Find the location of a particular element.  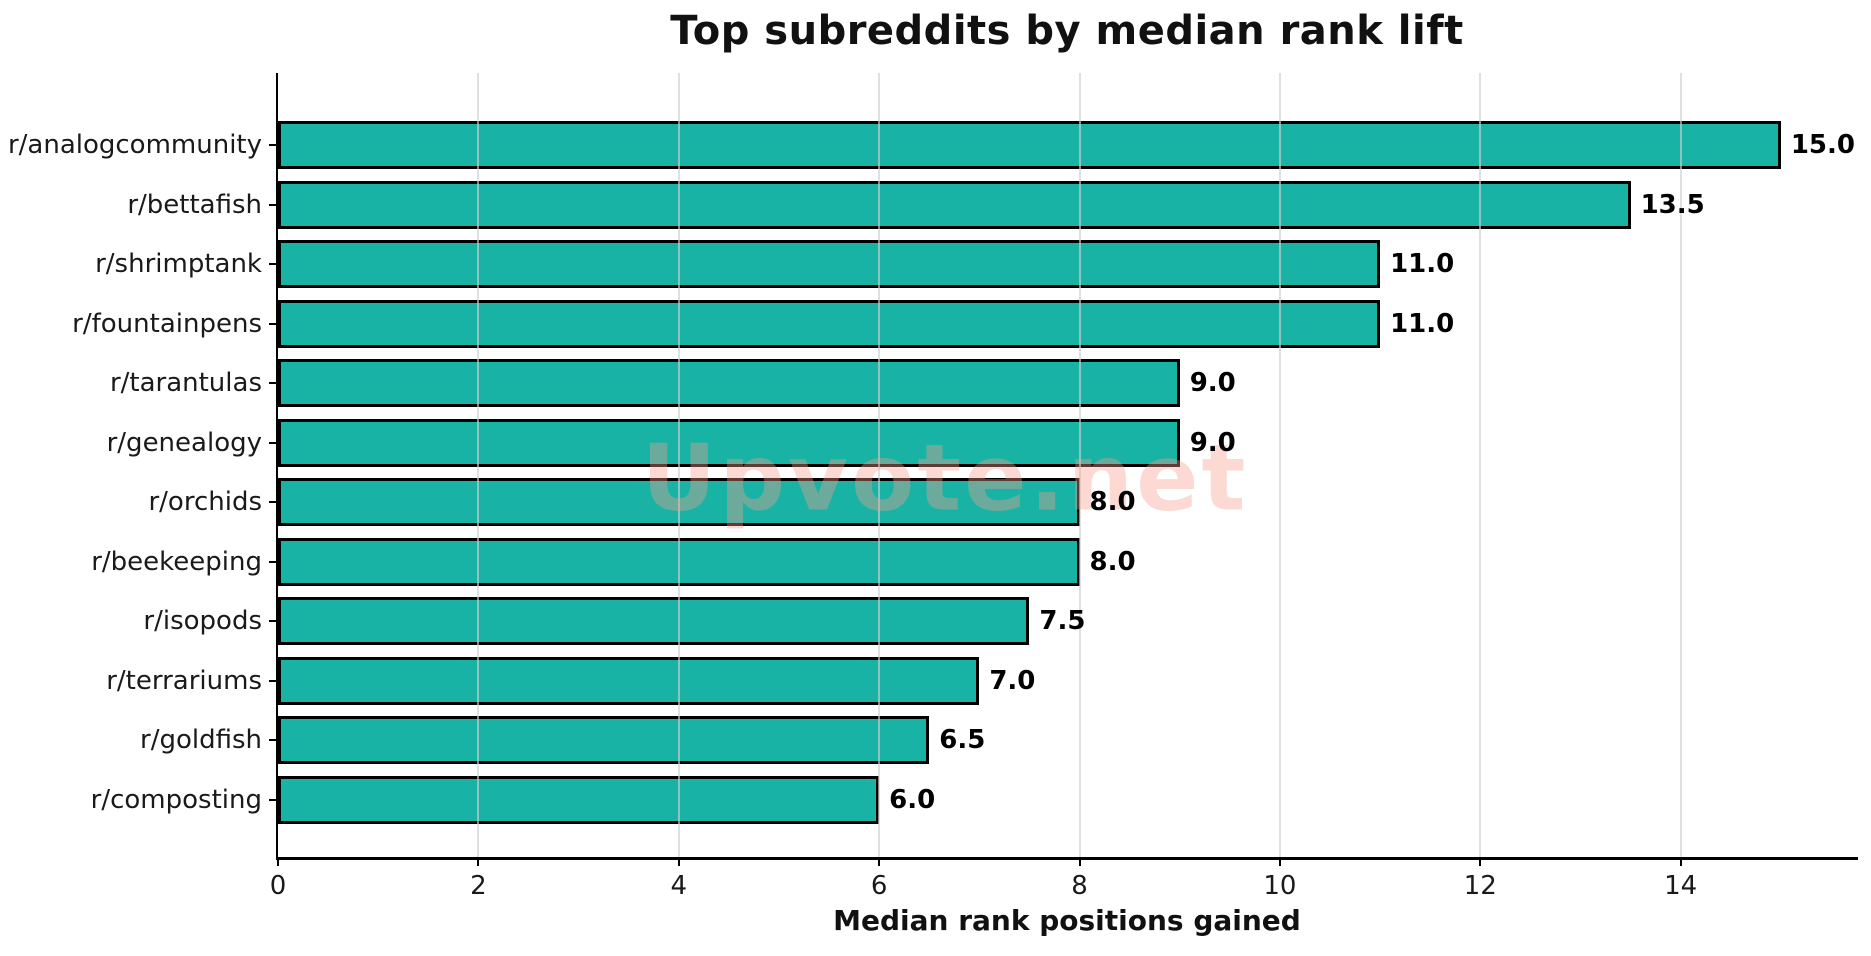

y-category-label: r/shrimptank is located at coordinates (178, 264).